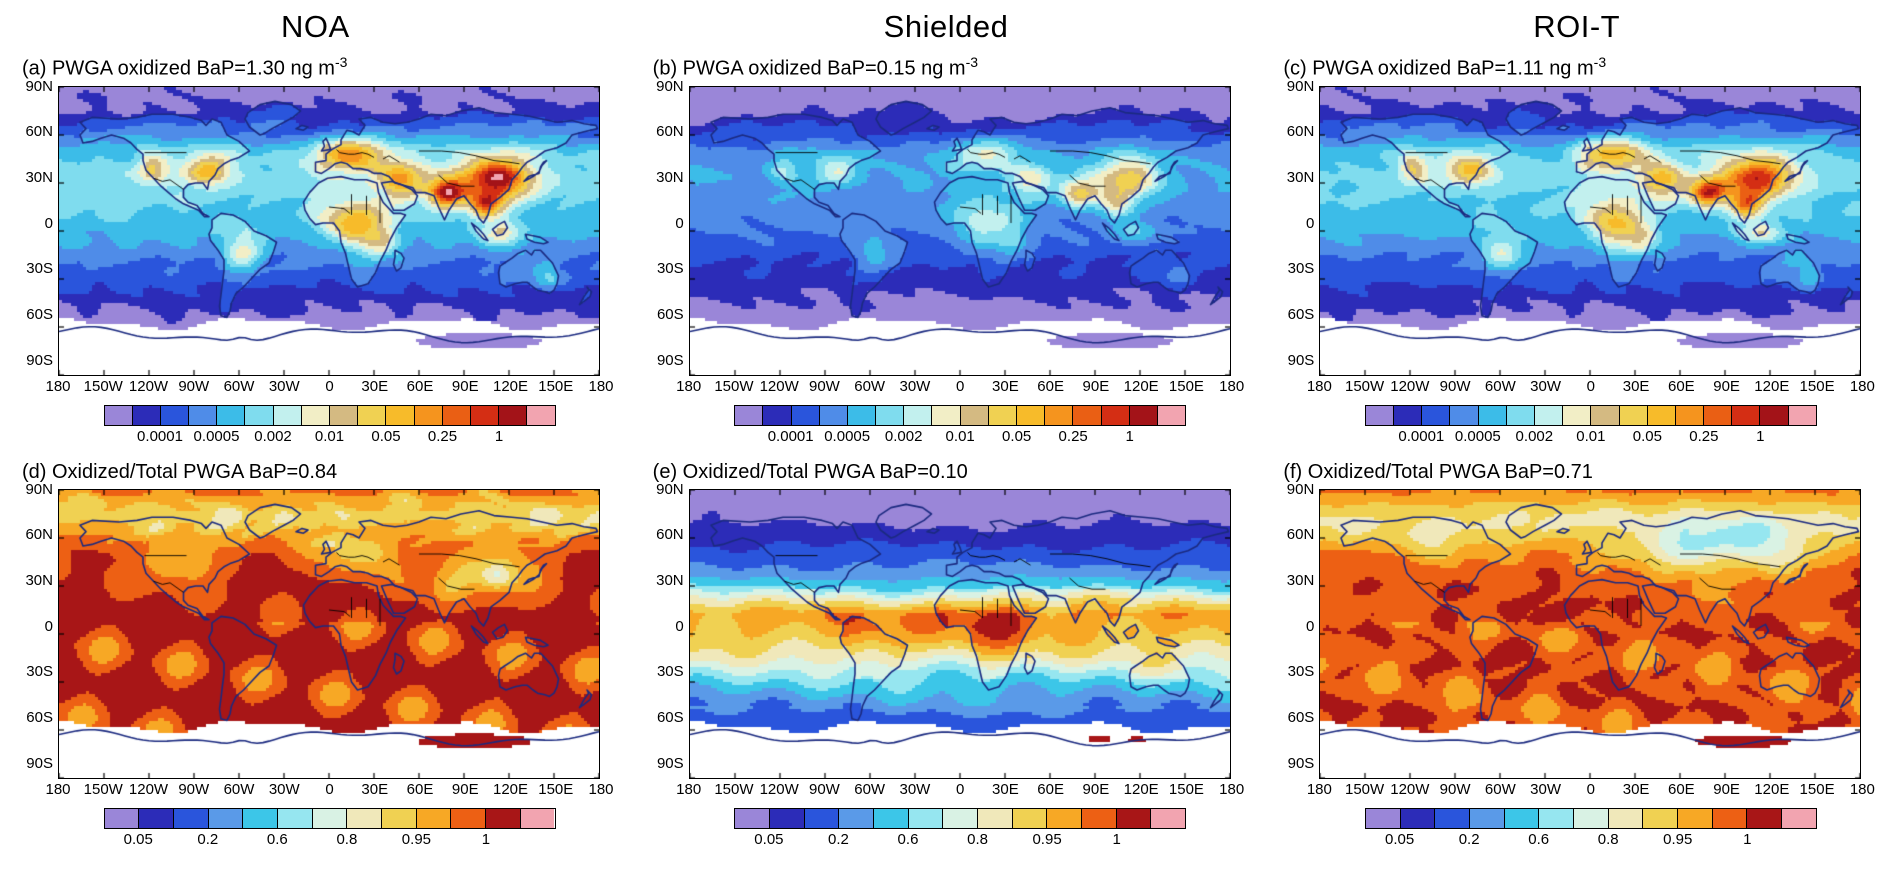 This screenshot has height=869, width=1892. I want to click on colorbar-ratio-e: 0.05 0.2 0.6 0.8 0.95 1, so click(960, 828).